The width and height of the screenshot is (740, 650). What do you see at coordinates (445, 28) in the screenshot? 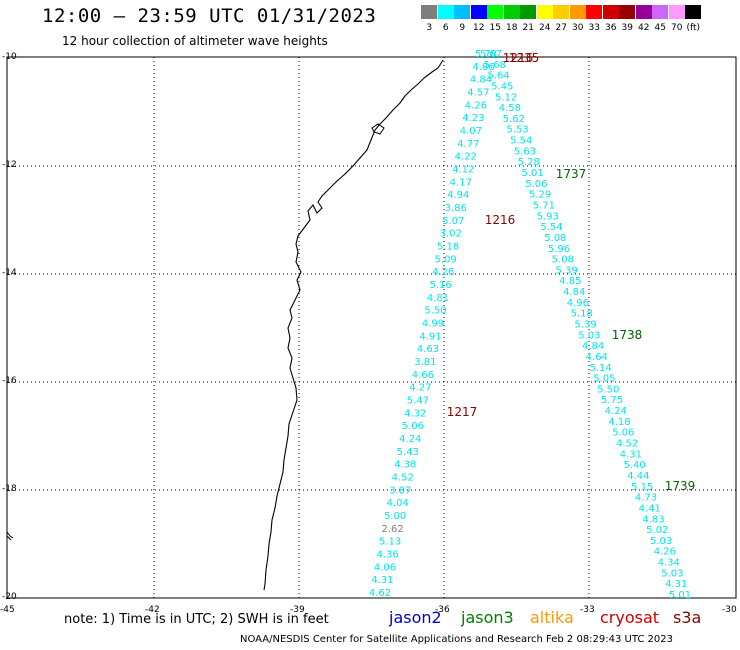
I see `scale-label: 6` at bounding box center [445, 28].